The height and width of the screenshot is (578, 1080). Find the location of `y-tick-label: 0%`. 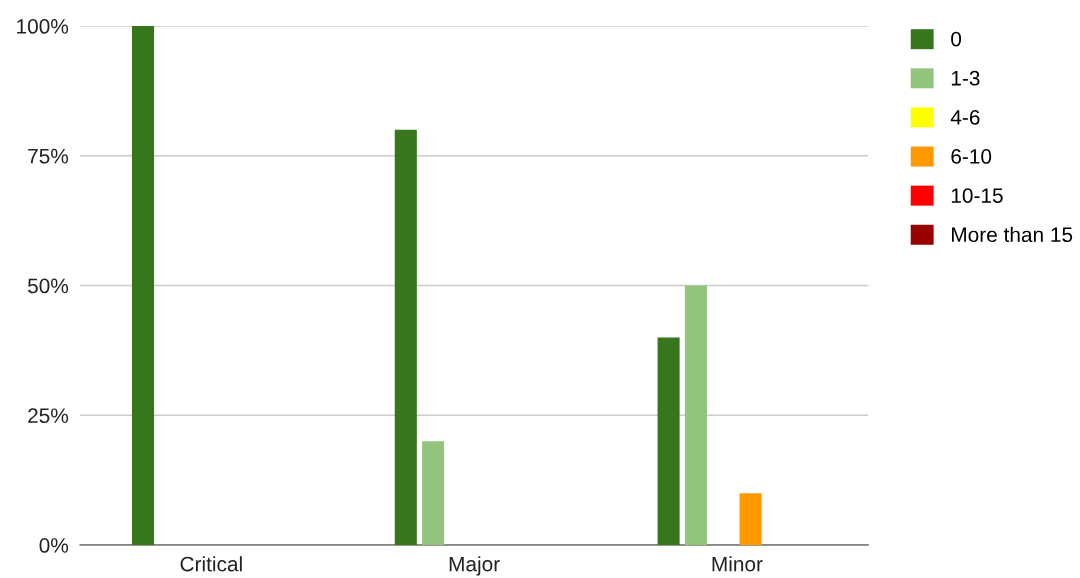

y-tick-label: 0% is located at coordinates (54, 545).